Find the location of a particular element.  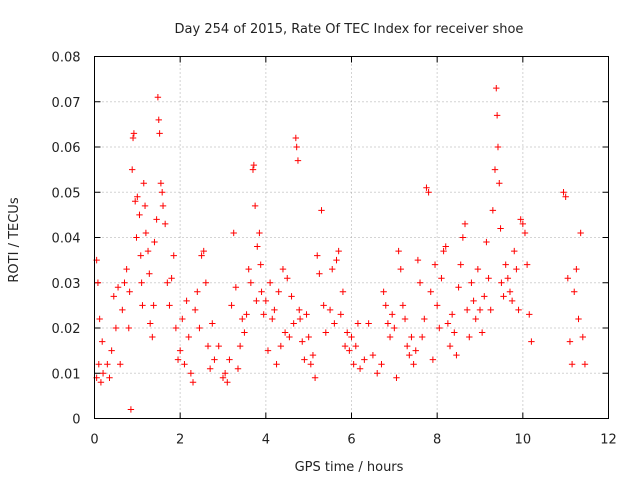

x-tick-label: 12 is located at coordinates (608, 440).